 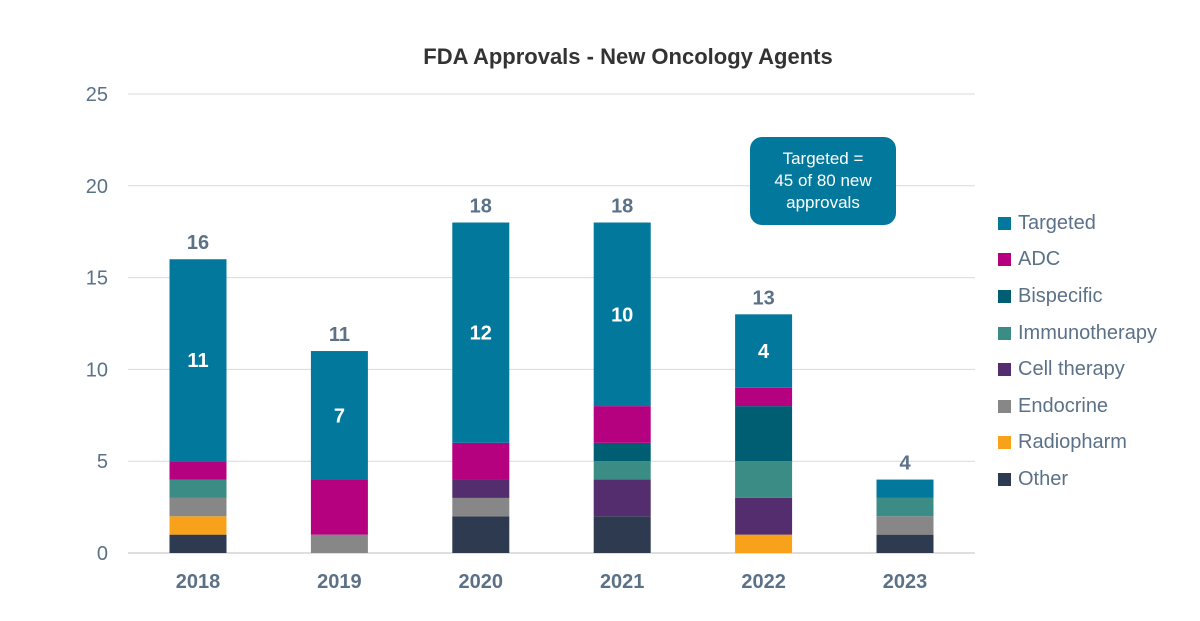 I want to click on segment-label: 11, so click(x=197, y=361).